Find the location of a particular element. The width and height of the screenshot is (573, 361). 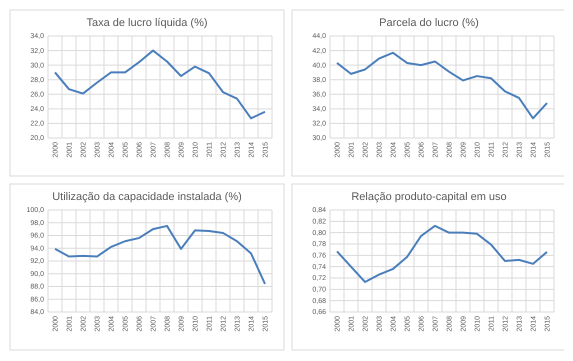

chart-title: Taxa de lucro líquida (%) is located at coordinates (147, 23).